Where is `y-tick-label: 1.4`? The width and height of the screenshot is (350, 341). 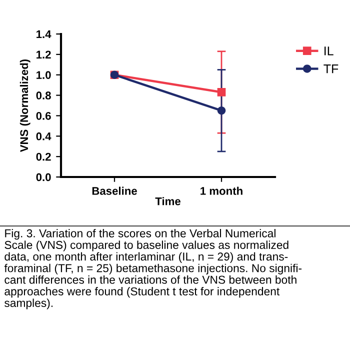 y-tick-label: 1.4 is located at coordinates (44, 34).